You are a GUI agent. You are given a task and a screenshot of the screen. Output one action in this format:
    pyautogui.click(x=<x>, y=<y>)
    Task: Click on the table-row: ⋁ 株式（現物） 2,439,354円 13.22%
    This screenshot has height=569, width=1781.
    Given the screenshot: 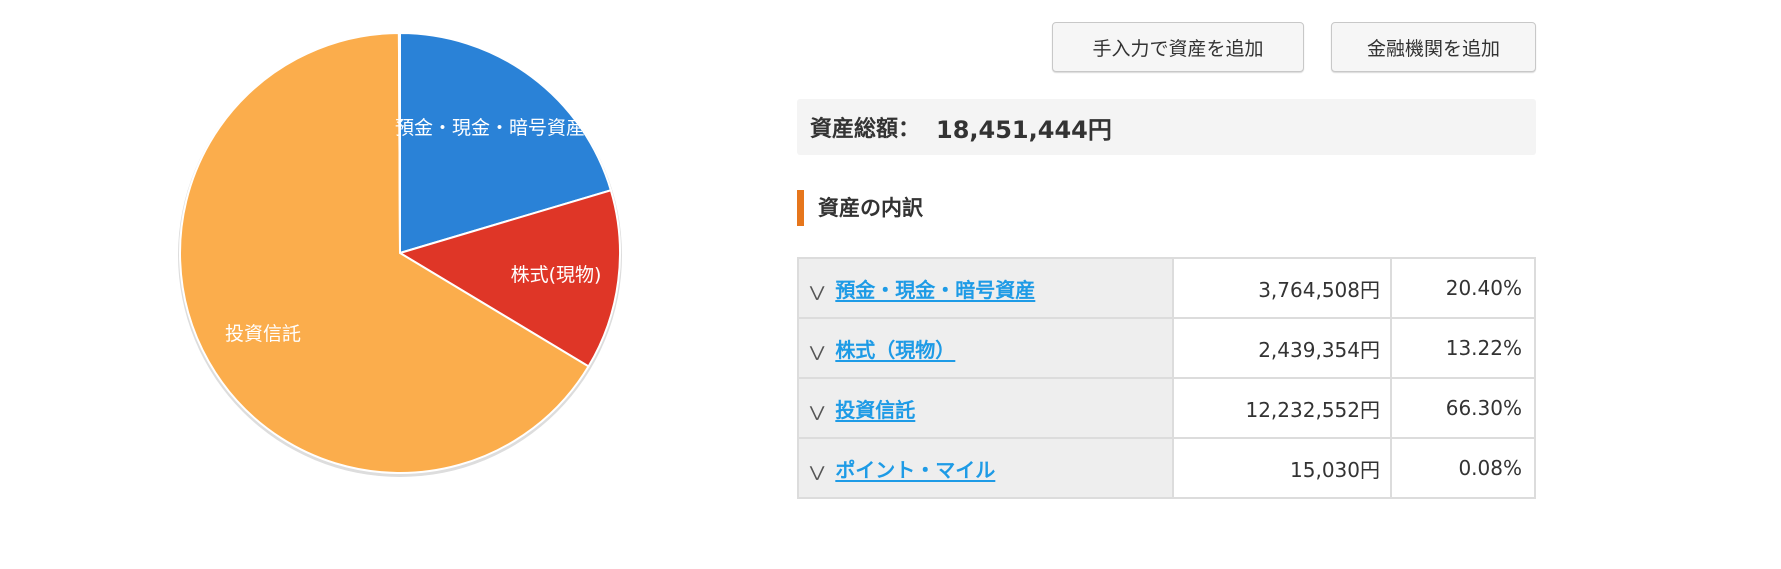 What is the action you would take?
    pyautogui.click(x=1166, y=348)
    